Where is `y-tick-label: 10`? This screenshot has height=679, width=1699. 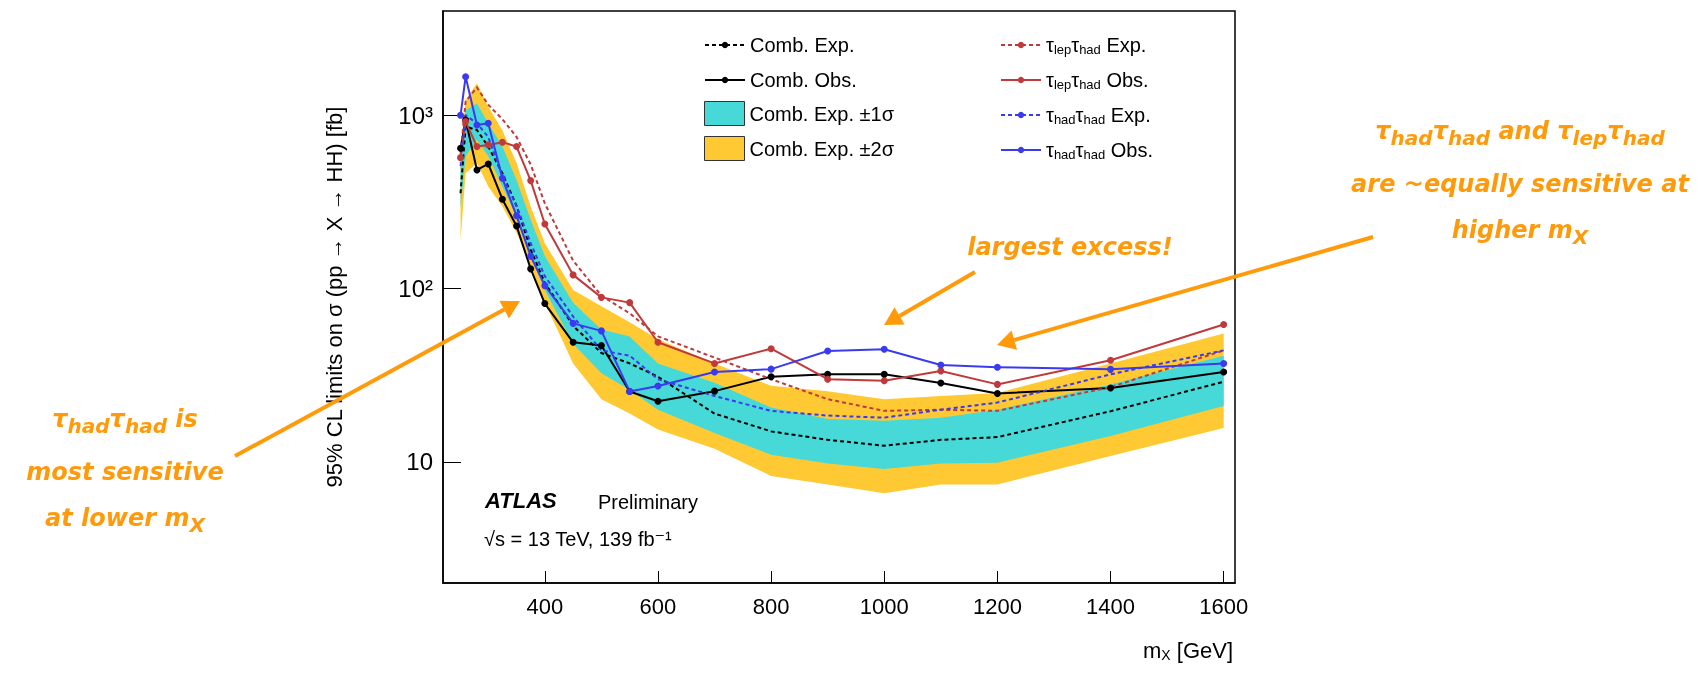 y-tick-label: 10 is located at coordinates (419, 462).